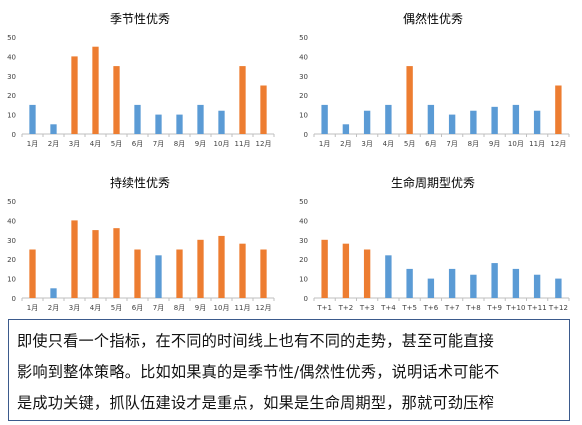  I want to click on bar-T+3, so click(367, 273).